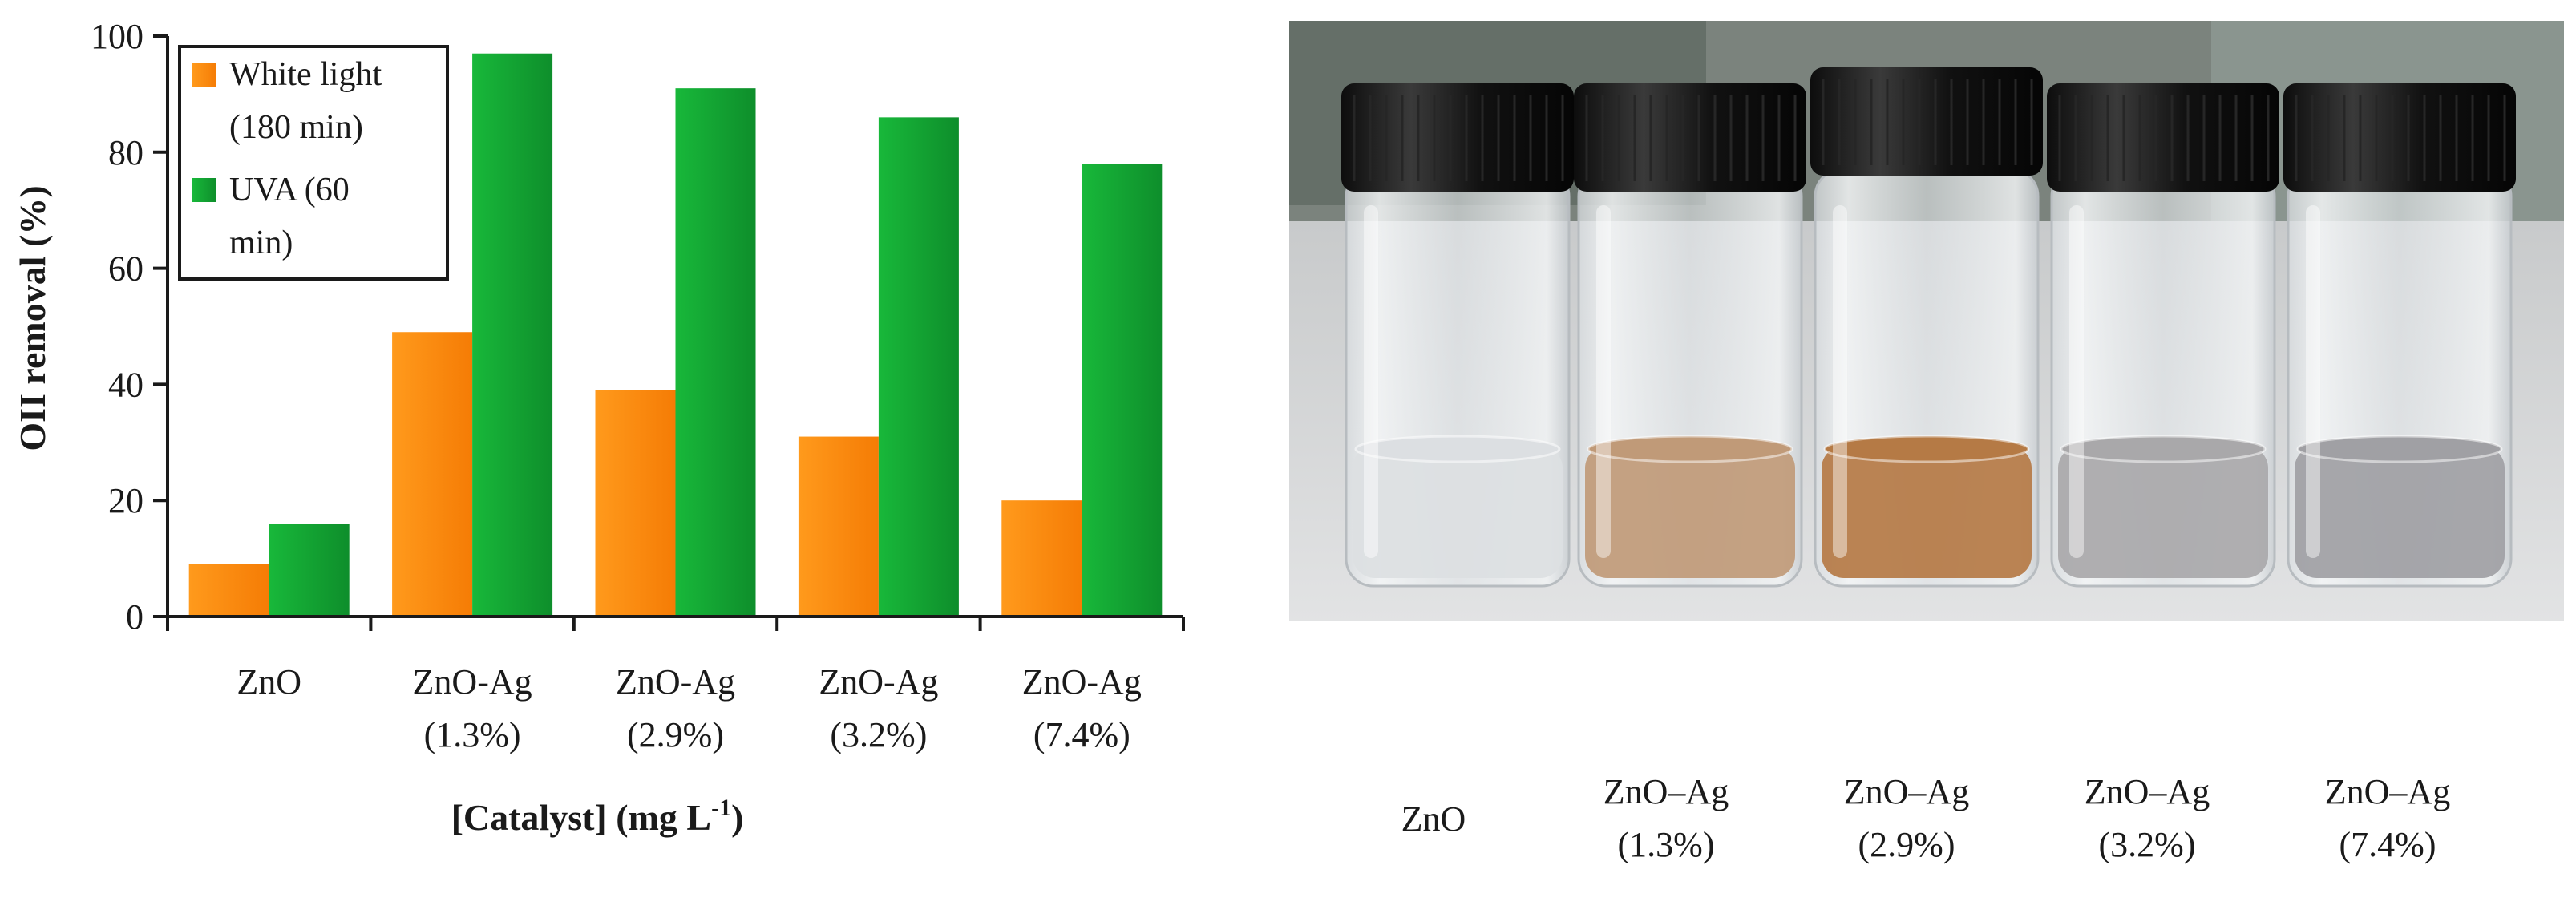 The width and height of the screenshot is (2576, 914). What do you see at coordinates (126, 153) in the screenshot?
I see `y-tick-label: 80` at bounding box center [126, 153].